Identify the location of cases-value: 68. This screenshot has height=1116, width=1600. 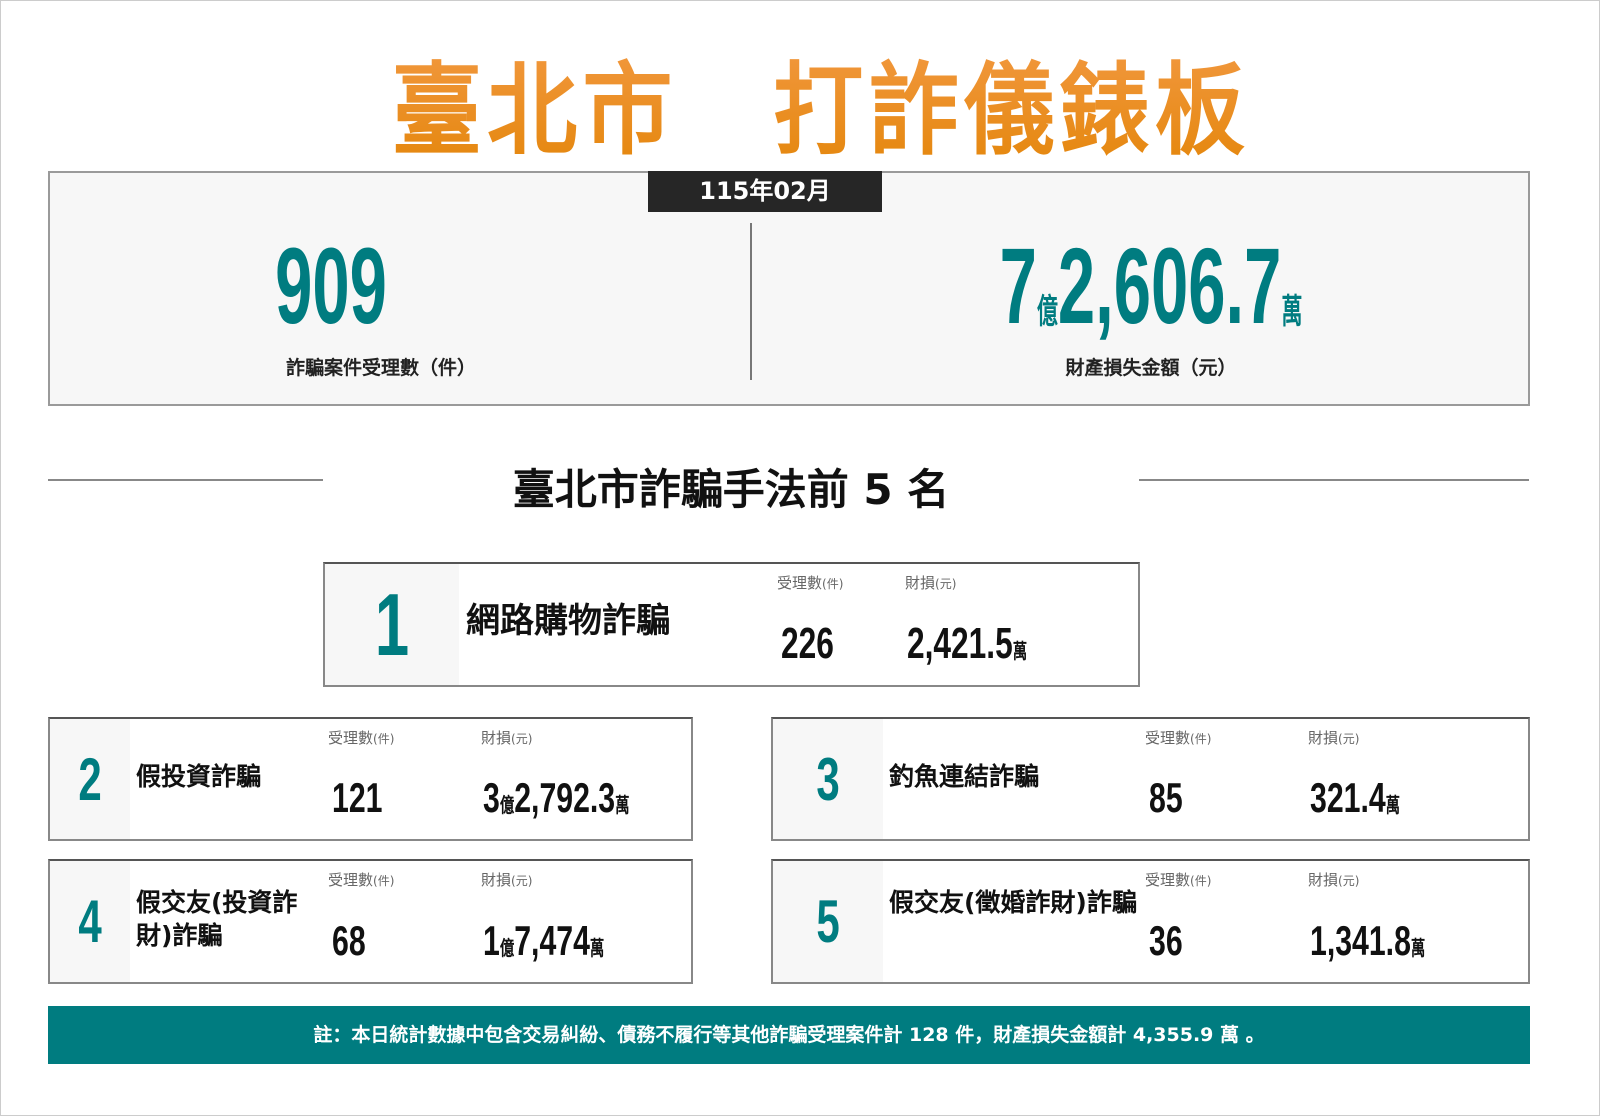
(349, 940).